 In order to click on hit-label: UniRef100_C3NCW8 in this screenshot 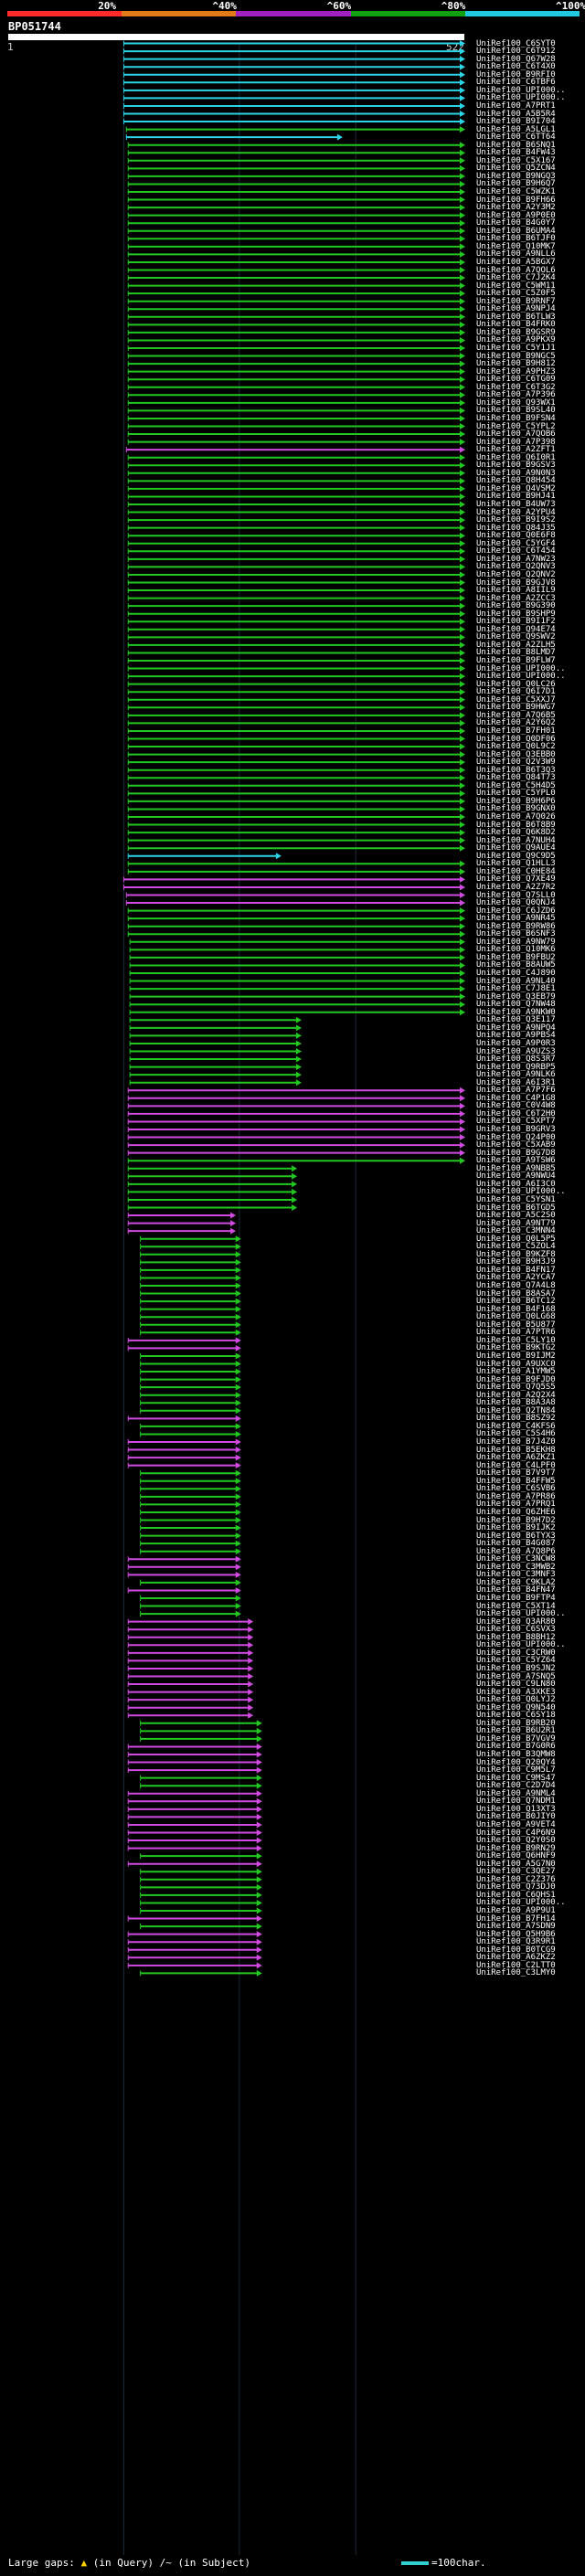, I will do `click(516, 1559)`.